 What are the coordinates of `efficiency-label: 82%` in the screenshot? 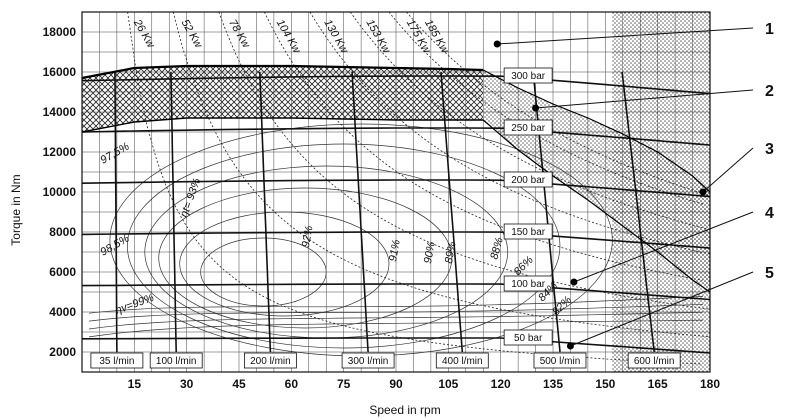 It's located at (562, 306).